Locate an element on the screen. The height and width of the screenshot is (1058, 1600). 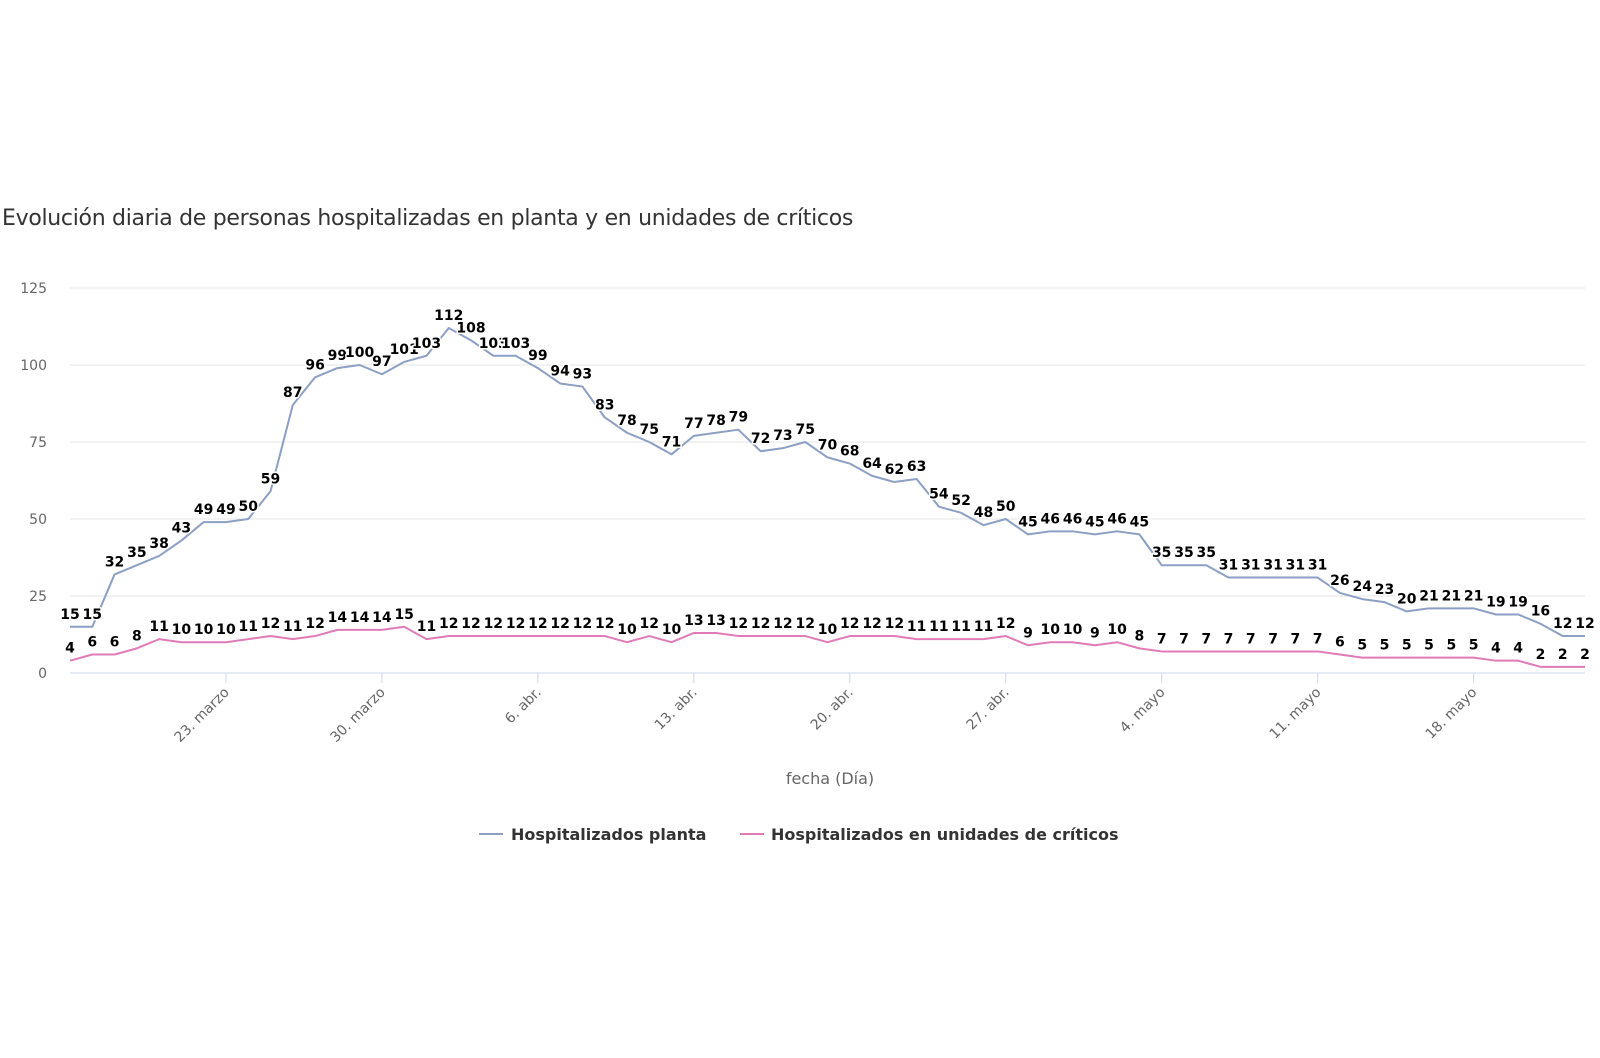
data-label-planta: 71 is located at coordinates (671, 442).